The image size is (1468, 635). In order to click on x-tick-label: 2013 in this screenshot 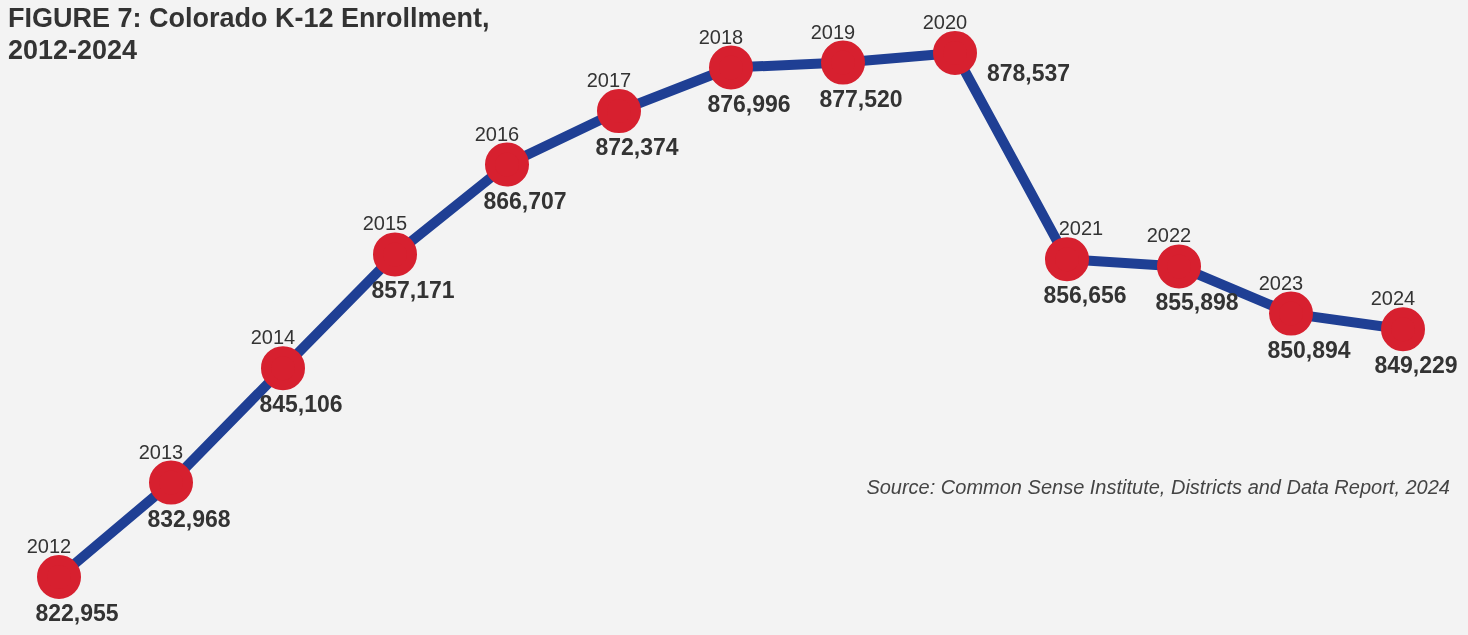, I will do `click(161, 451)`.